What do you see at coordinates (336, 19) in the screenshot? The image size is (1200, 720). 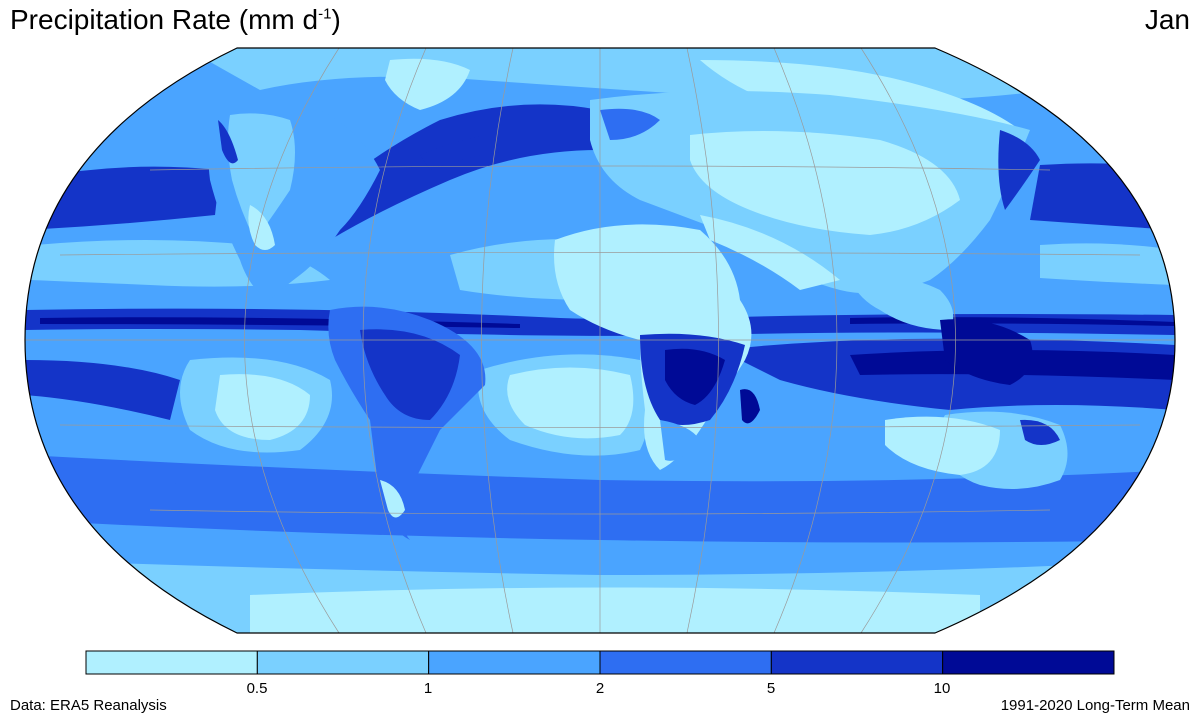 I see `title-close: )` at bounding box center [336, 19].